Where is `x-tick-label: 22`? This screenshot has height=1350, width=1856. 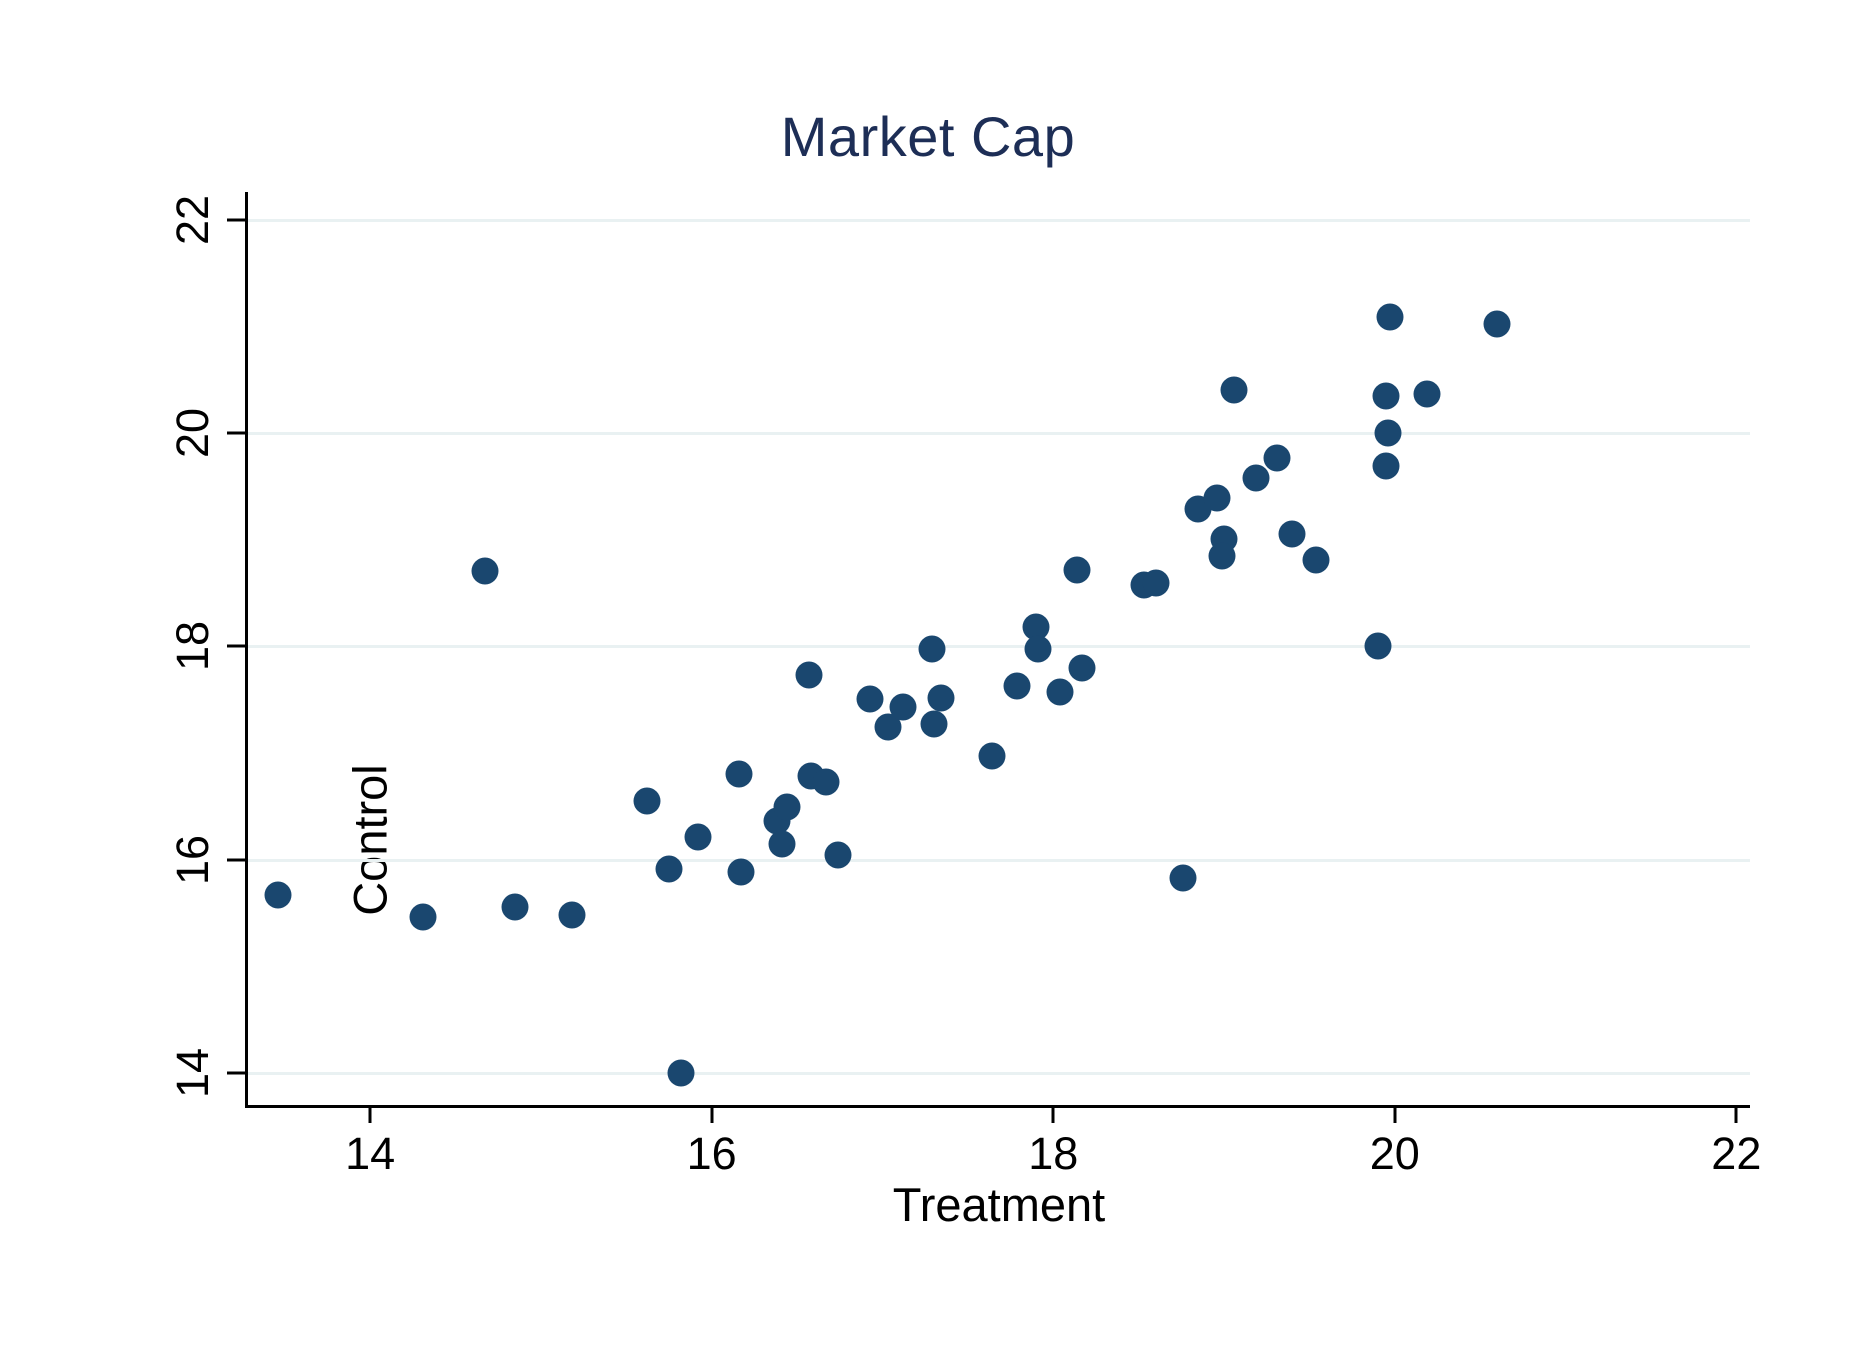 x-tick-label: 22 is located at coordinates (1736, 1153).